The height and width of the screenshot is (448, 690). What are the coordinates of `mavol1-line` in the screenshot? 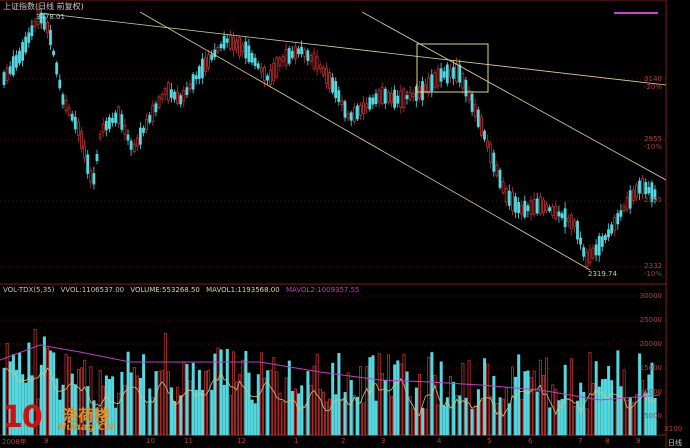 It's located at (329, 392).